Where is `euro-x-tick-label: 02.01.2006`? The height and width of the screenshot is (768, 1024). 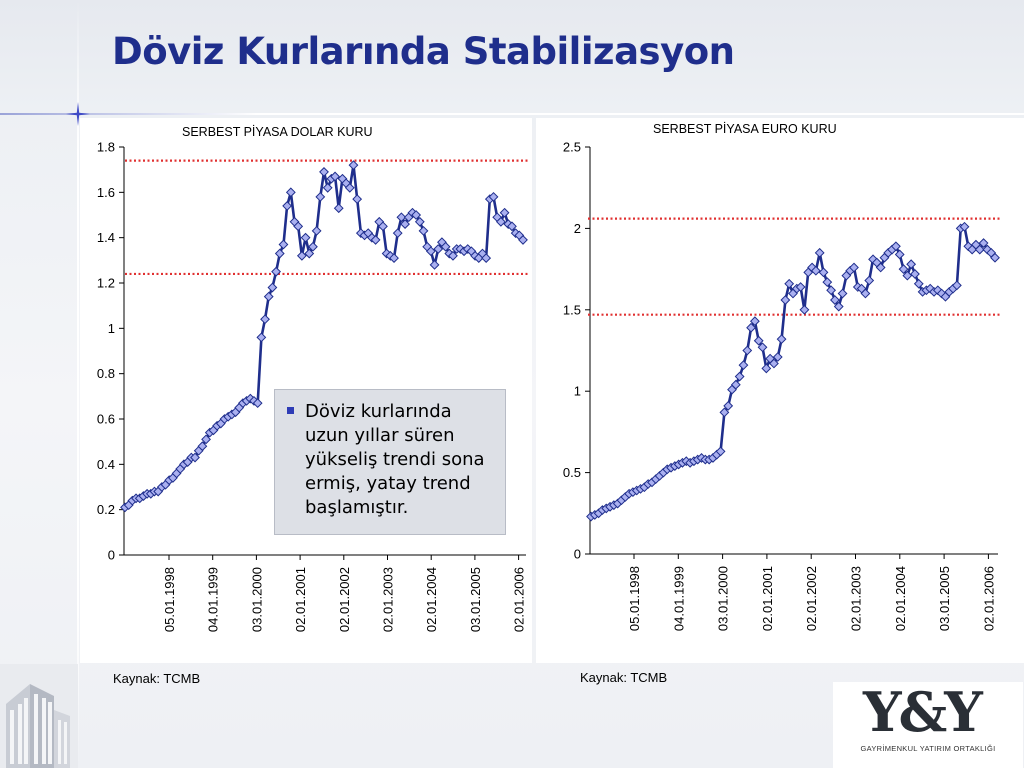
euro-x-tick-label: 02.01.2006 is located at coordinates (988, 598).